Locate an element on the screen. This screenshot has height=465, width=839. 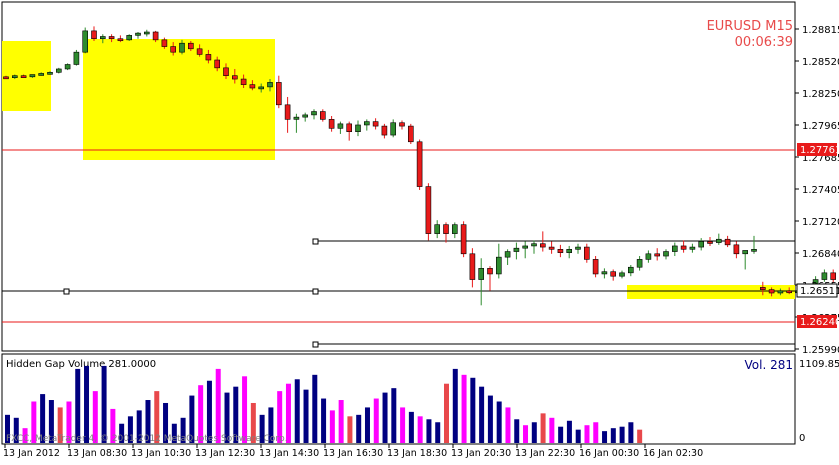
price-tick-label: 1.27965 is located at coordinates (820, 126).